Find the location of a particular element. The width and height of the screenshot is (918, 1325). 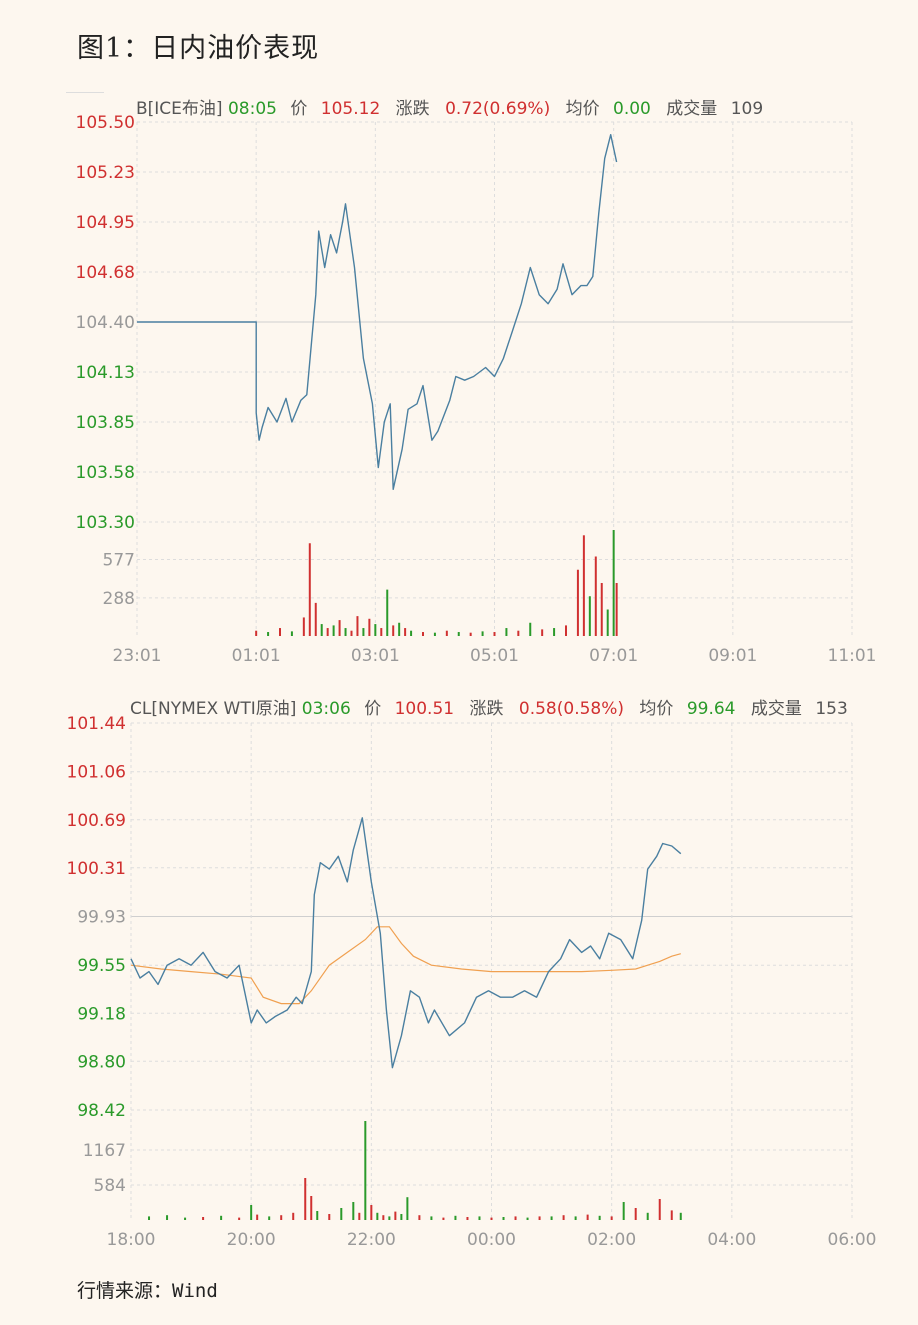

wti-average-price-line is located at coordinates (405, 965).